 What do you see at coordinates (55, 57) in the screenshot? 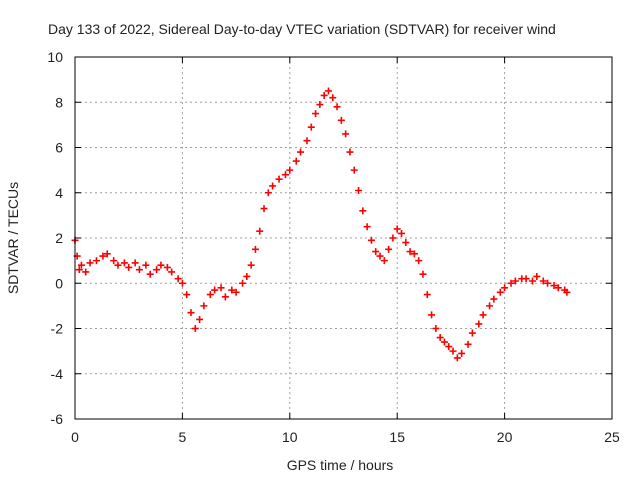
I see `y-tick-label: 10` at bounding box center [55, 57].